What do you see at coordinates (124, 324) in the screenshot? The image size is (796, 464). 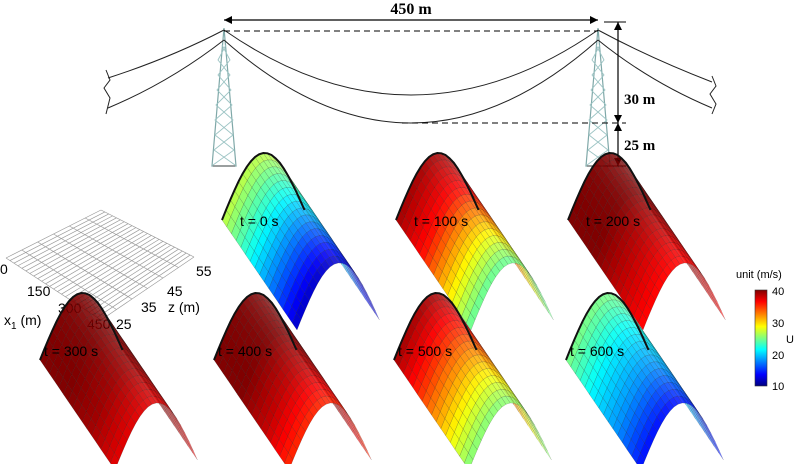 I see `z-tick-25: 25` at bounding box center [124, 324].